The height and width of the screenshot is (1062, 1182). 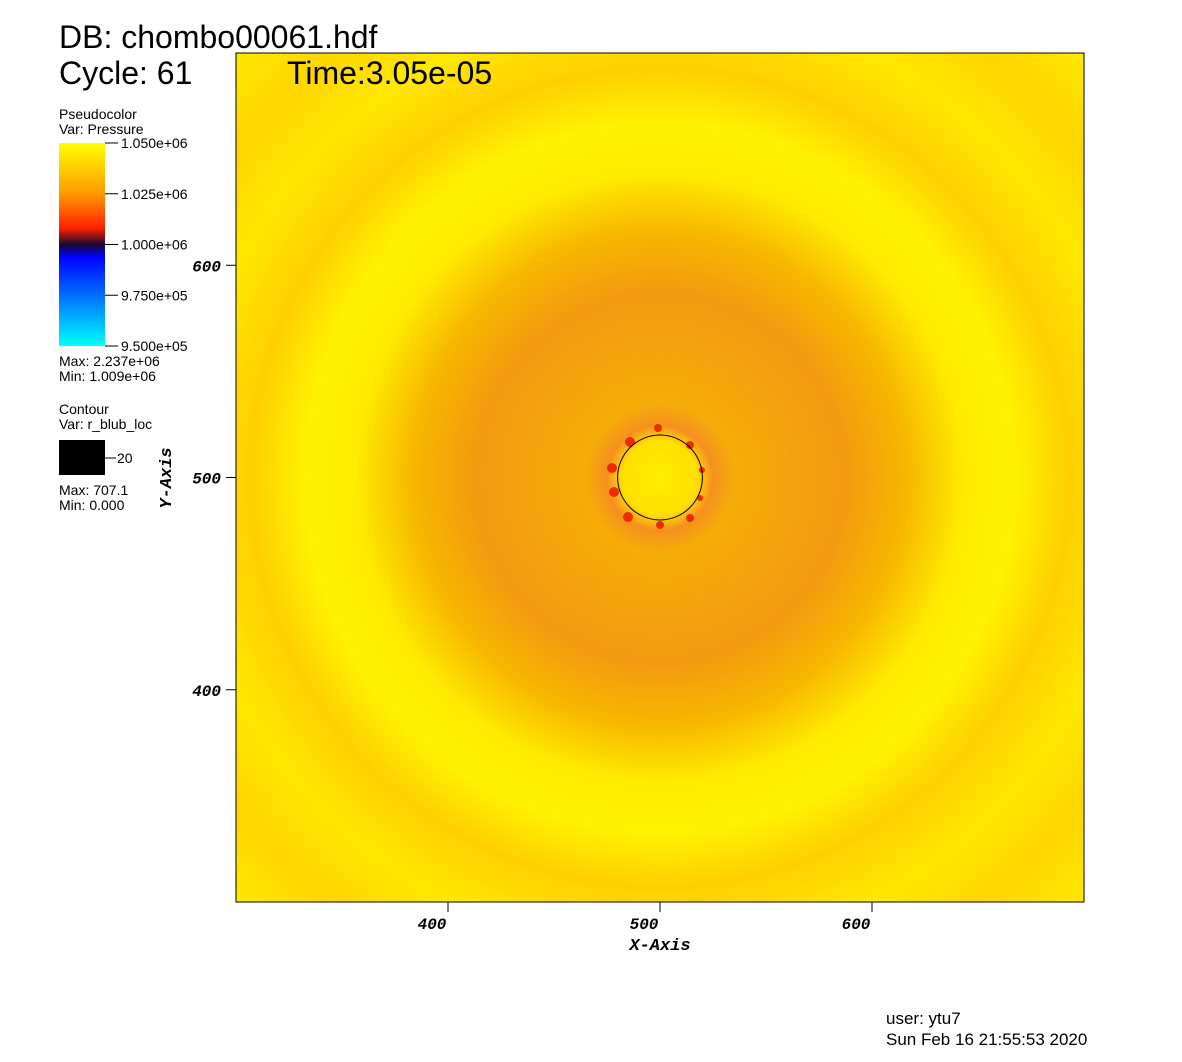 I want to click on colorbar, so click(x=82, y=244).